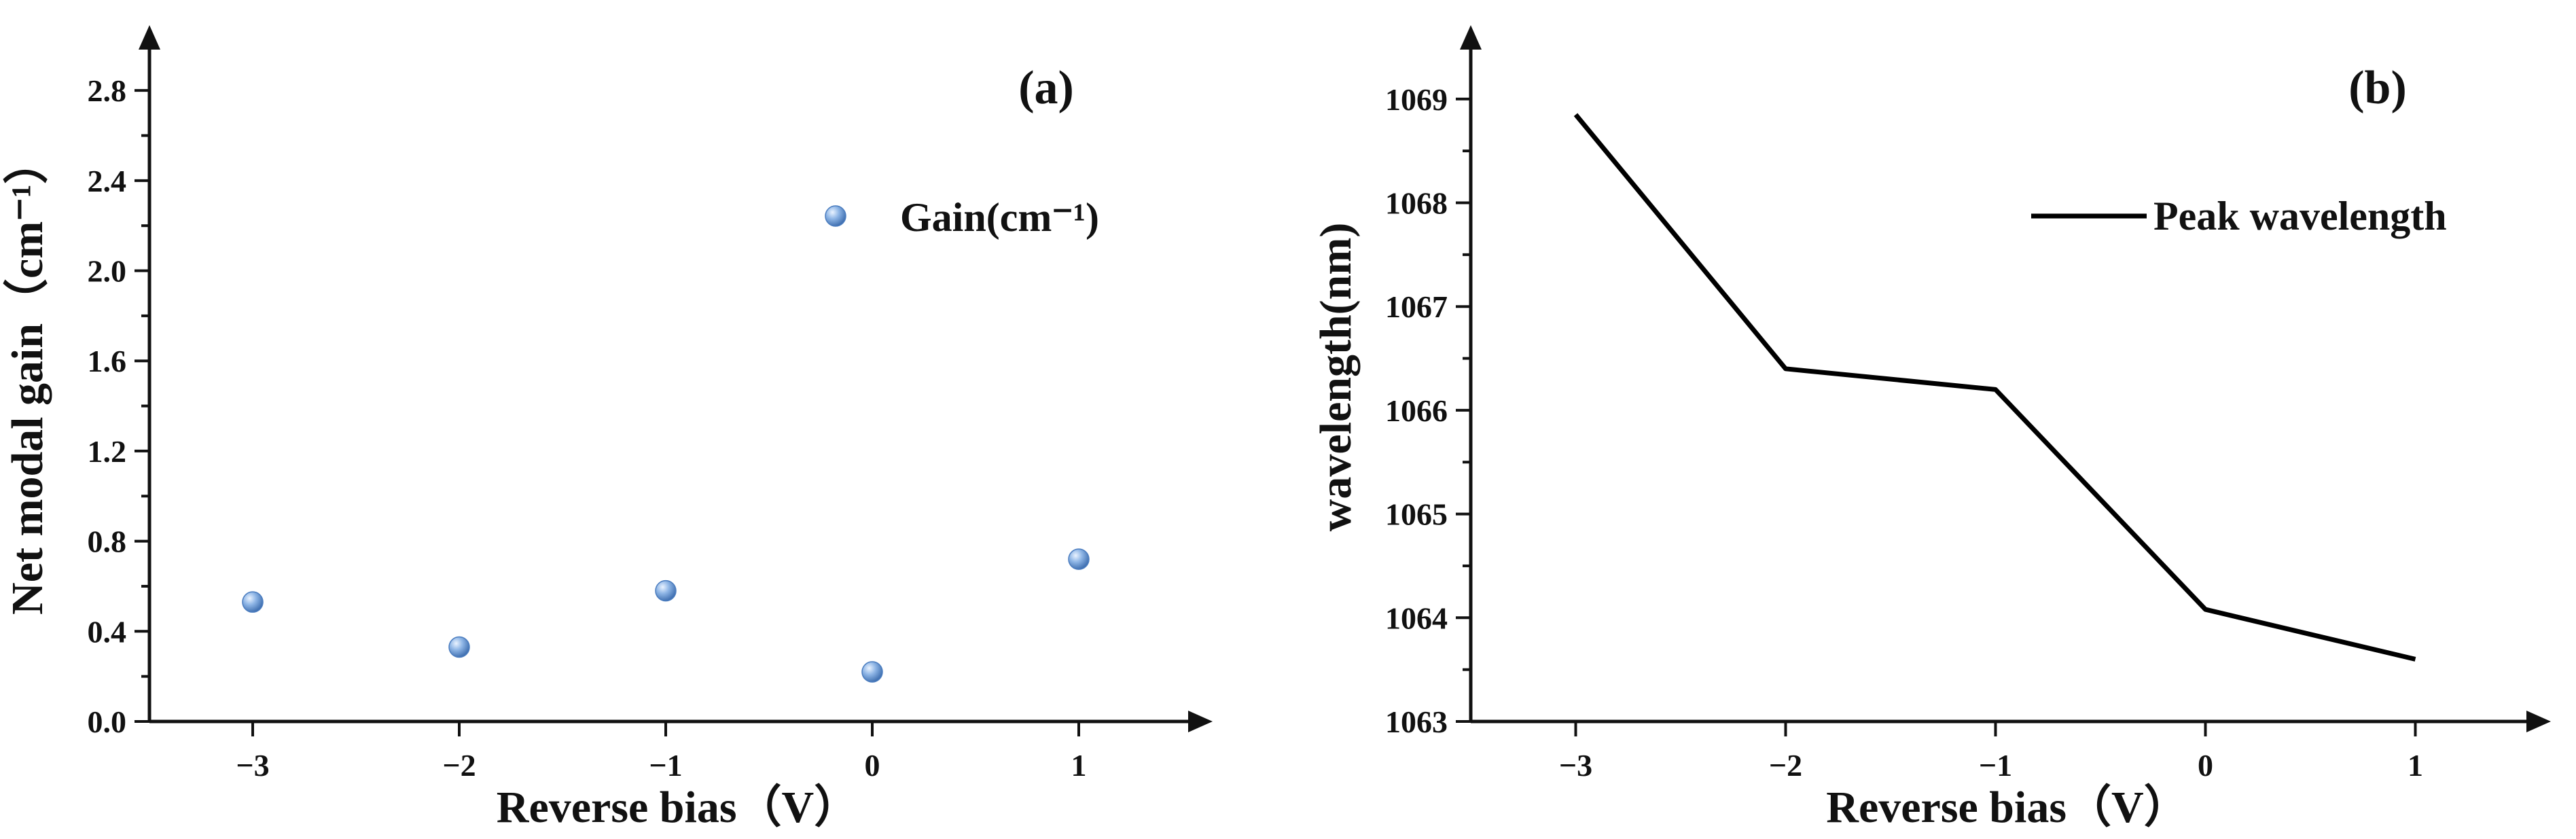  I want to click on panel-label: (a), so click(1046, 88).